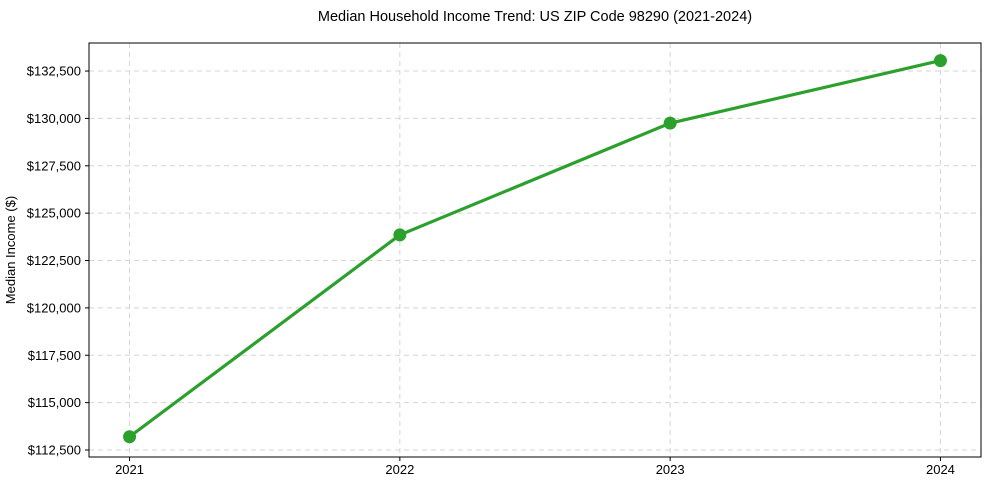  What do you see at coordinates (54, 402) in the screenshot?
I see `y-tick-label: $115,000` at bounding box center [54, 402].